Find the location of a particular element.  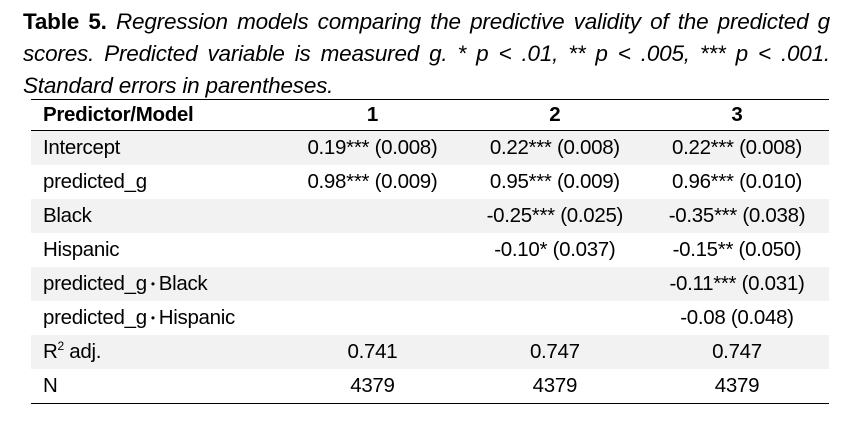

cell-model-2: -0.10* (0.037) is located at coordinates (555, 249).